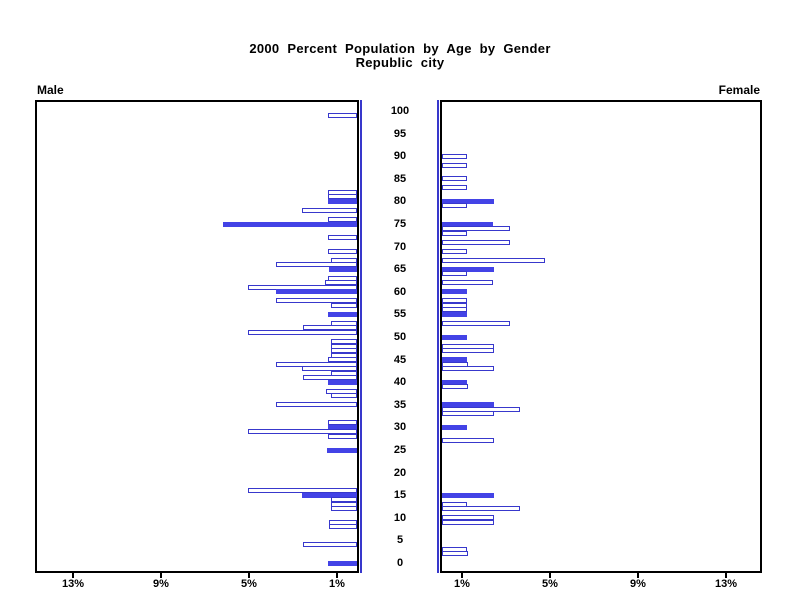 This screenshot has width=800, height=600. Describe the element at coordinates (400, 269) in the screenshot. I see `age-tick-label-65: 65` at that location.